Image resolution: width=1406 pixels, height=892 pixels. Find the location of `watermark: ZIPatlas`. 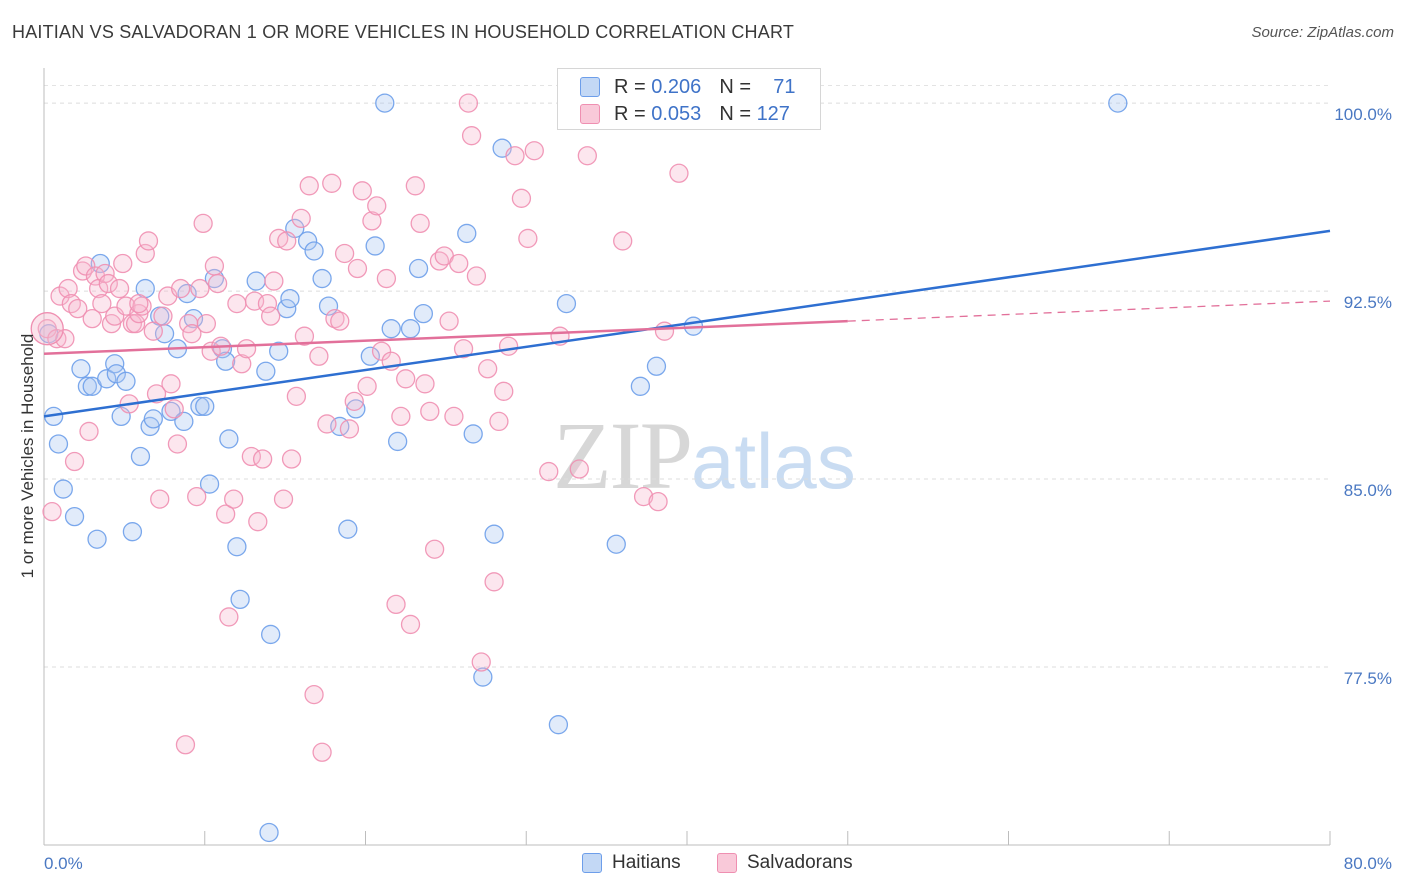

watermark: ZIPatlas is located at coordinates (704, 455).